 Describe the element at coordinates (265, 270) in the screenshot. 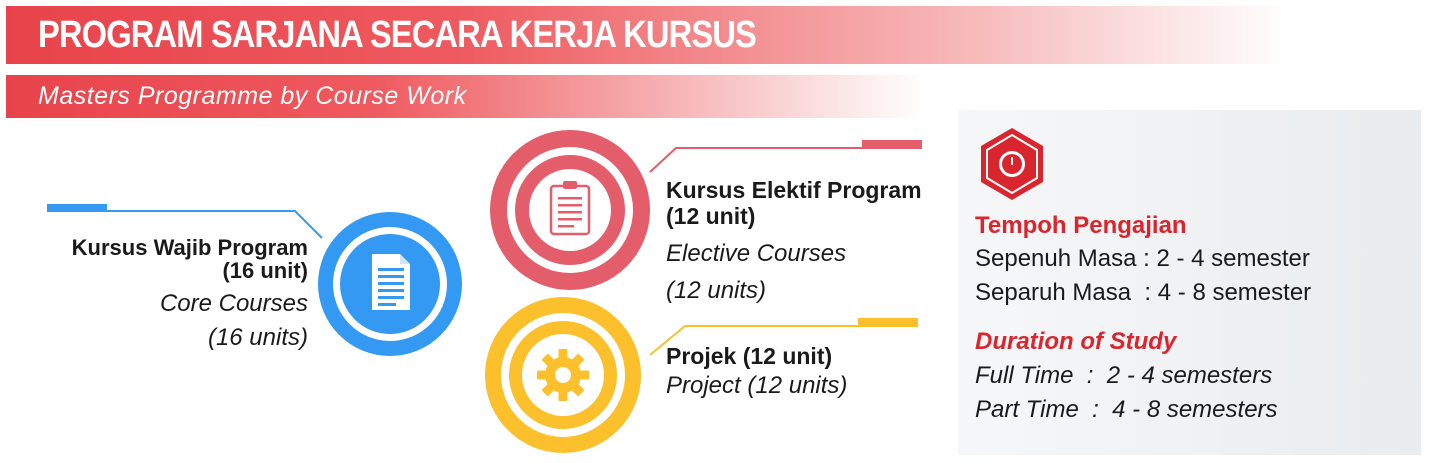

I see `core-units: (16 unit)` at that location.